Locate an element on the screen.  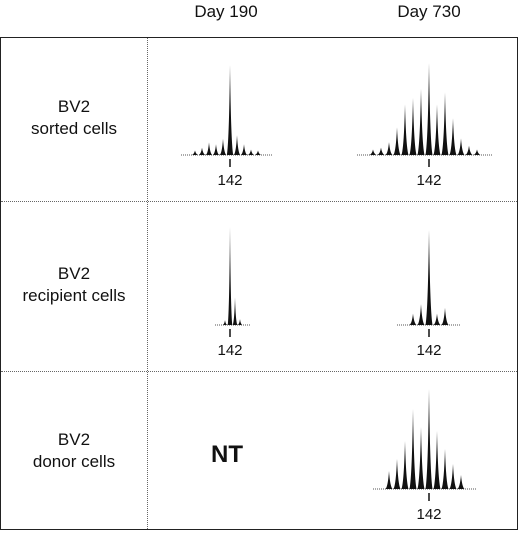
column-header-day190: Day 190 is located at coordinates (226, 11).